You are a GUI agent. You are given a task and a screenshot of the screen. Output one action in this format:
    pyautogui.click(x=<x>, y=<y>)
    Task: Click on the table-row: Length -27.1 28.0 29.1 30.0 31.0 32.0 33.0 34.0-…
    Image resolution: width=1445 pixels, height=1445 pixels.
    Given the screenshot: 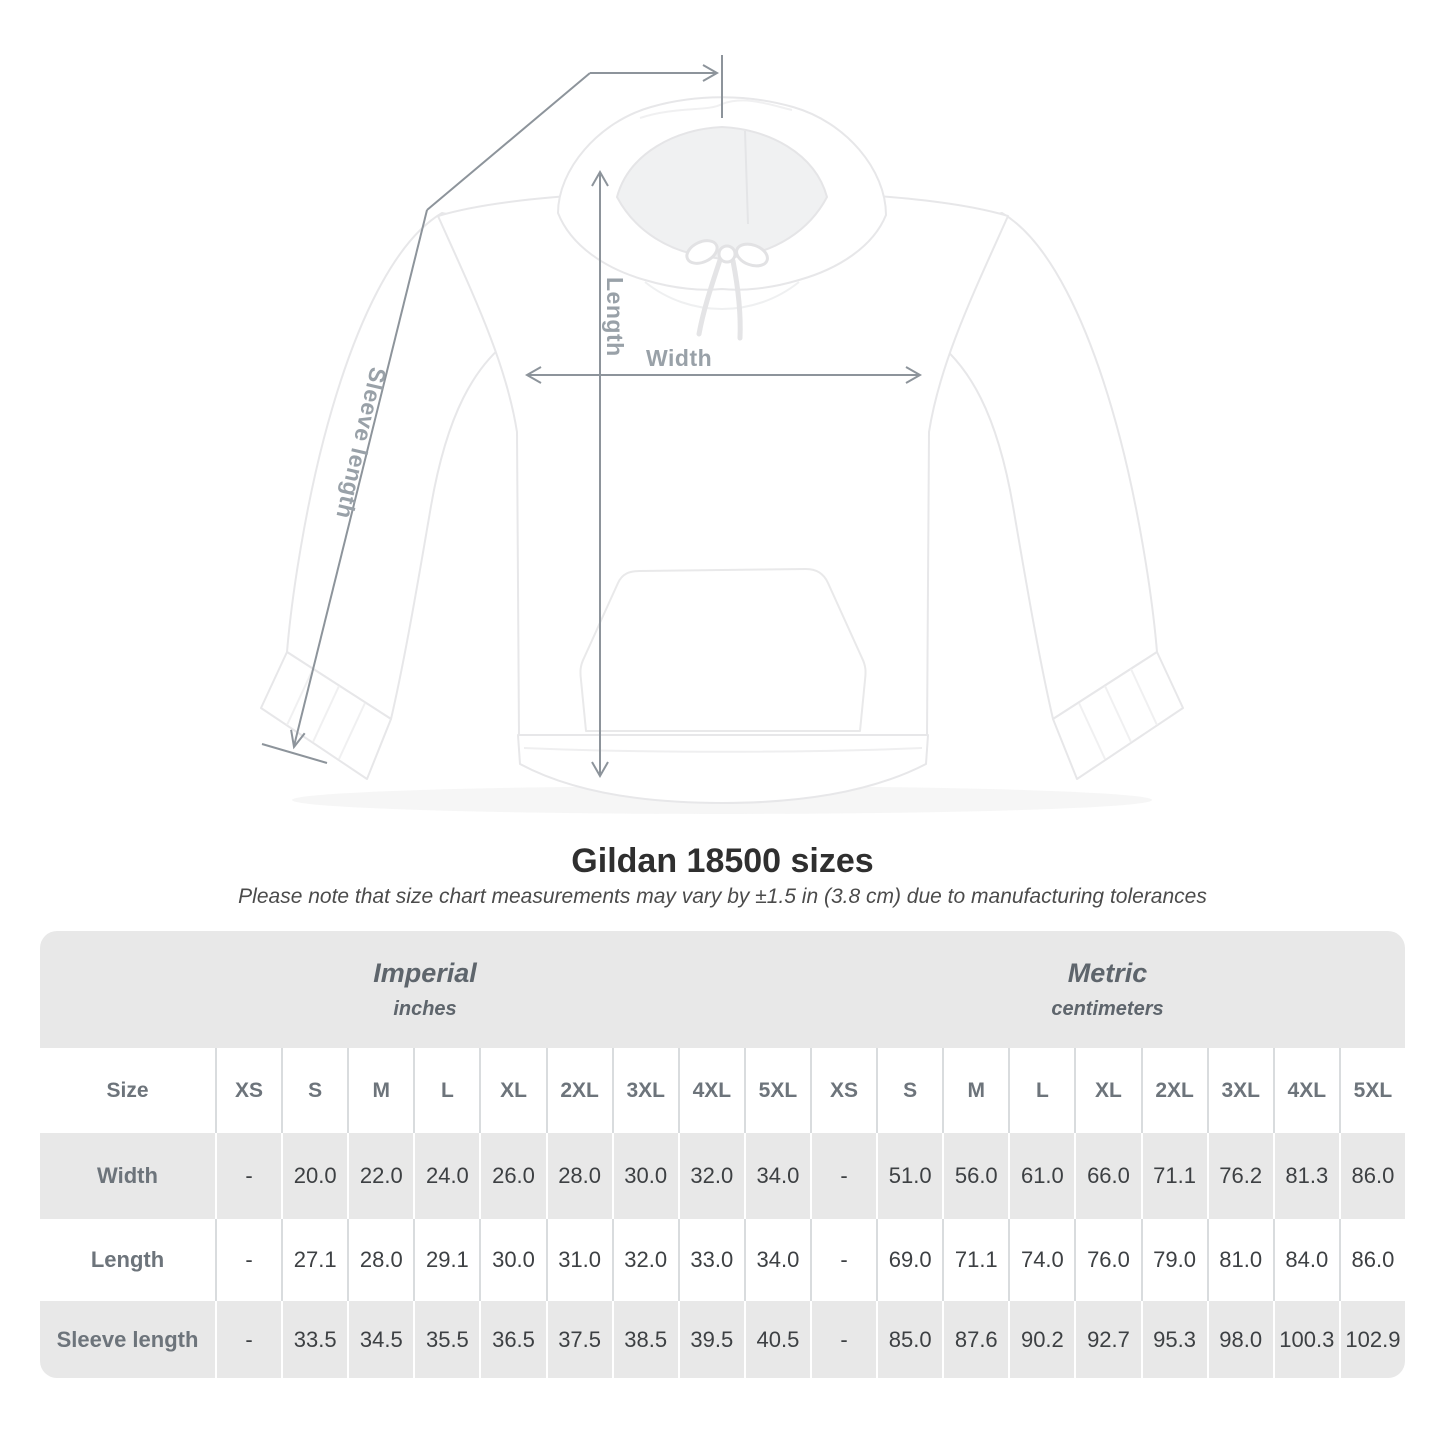 What is the action you would take?
    pyautogui.click(x=722, y=1260)
    